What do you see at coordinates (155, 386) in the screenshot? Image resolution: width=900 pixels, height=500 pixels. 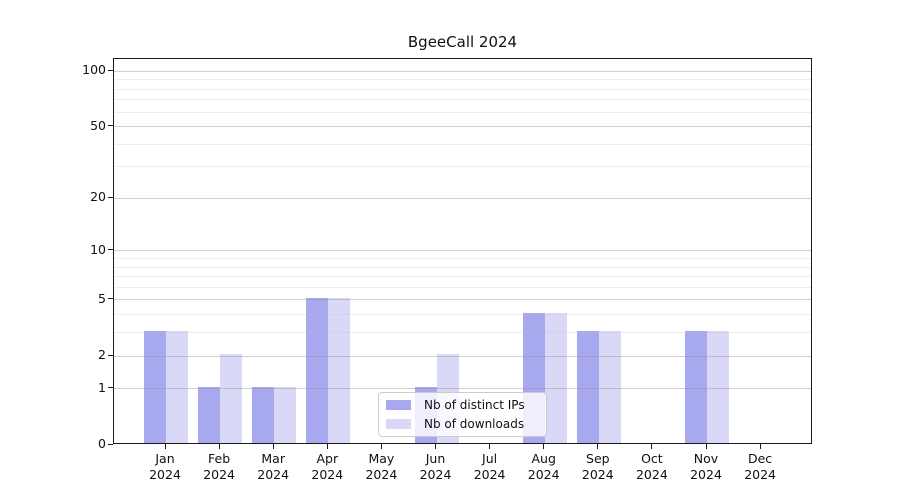 I see `bar-jan-ips` at bounding box center [155, 386].